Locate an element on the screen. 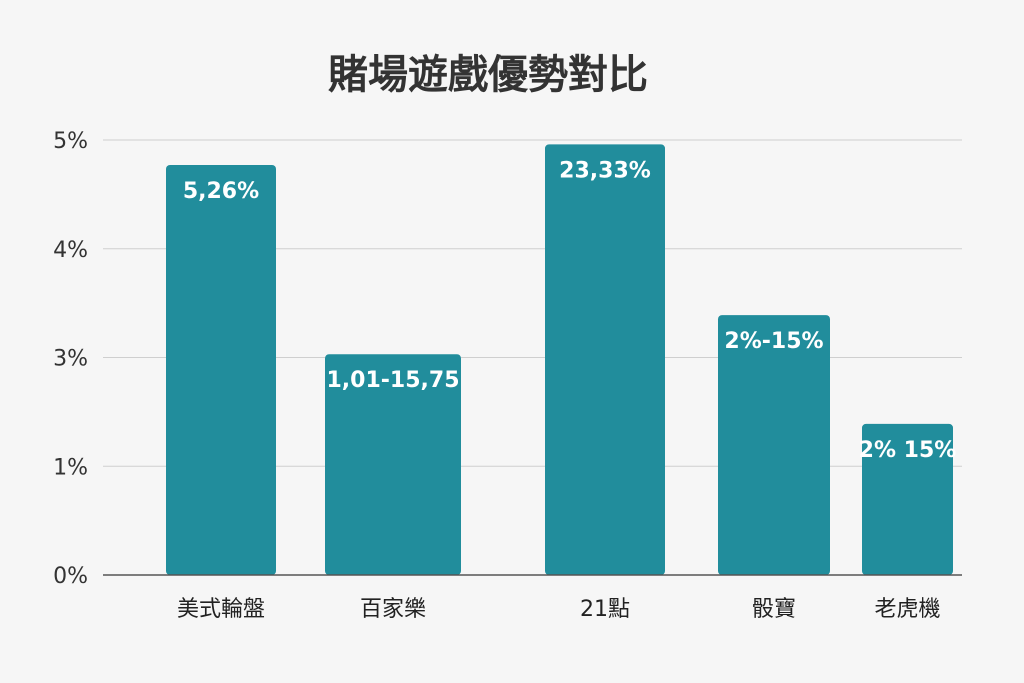 The image size is (1024, 683). bar-data-label-1: 1,01-15,75 is located at coordinates (393, 380).